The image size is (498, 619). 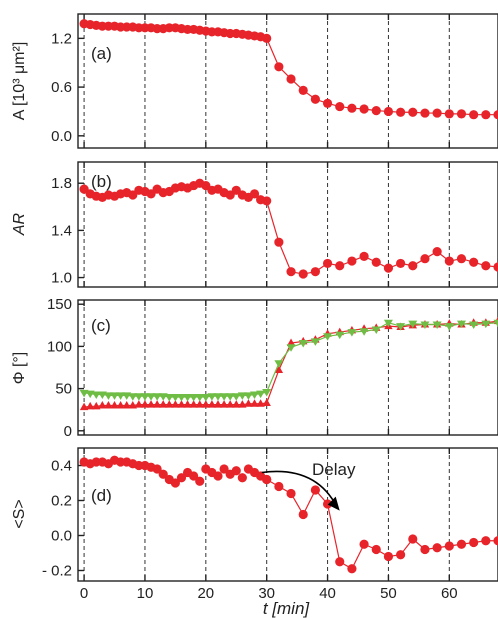 I want to click on y-tick-label: 0.2, so click(x=61, y=501).